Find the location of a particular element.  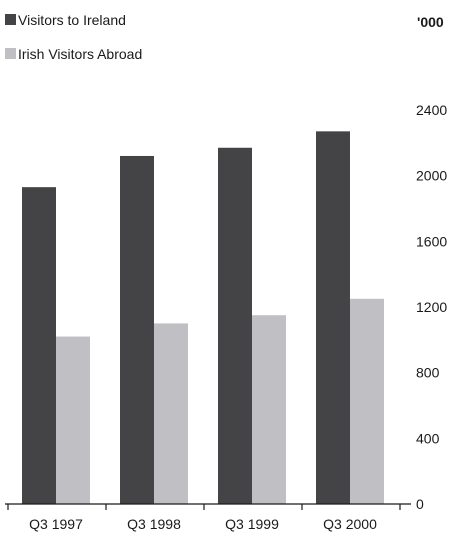

x-axis: Q3 1997 Q3 1998 Q3 1999 Q3 2000 is located at coordinates (208, 517).